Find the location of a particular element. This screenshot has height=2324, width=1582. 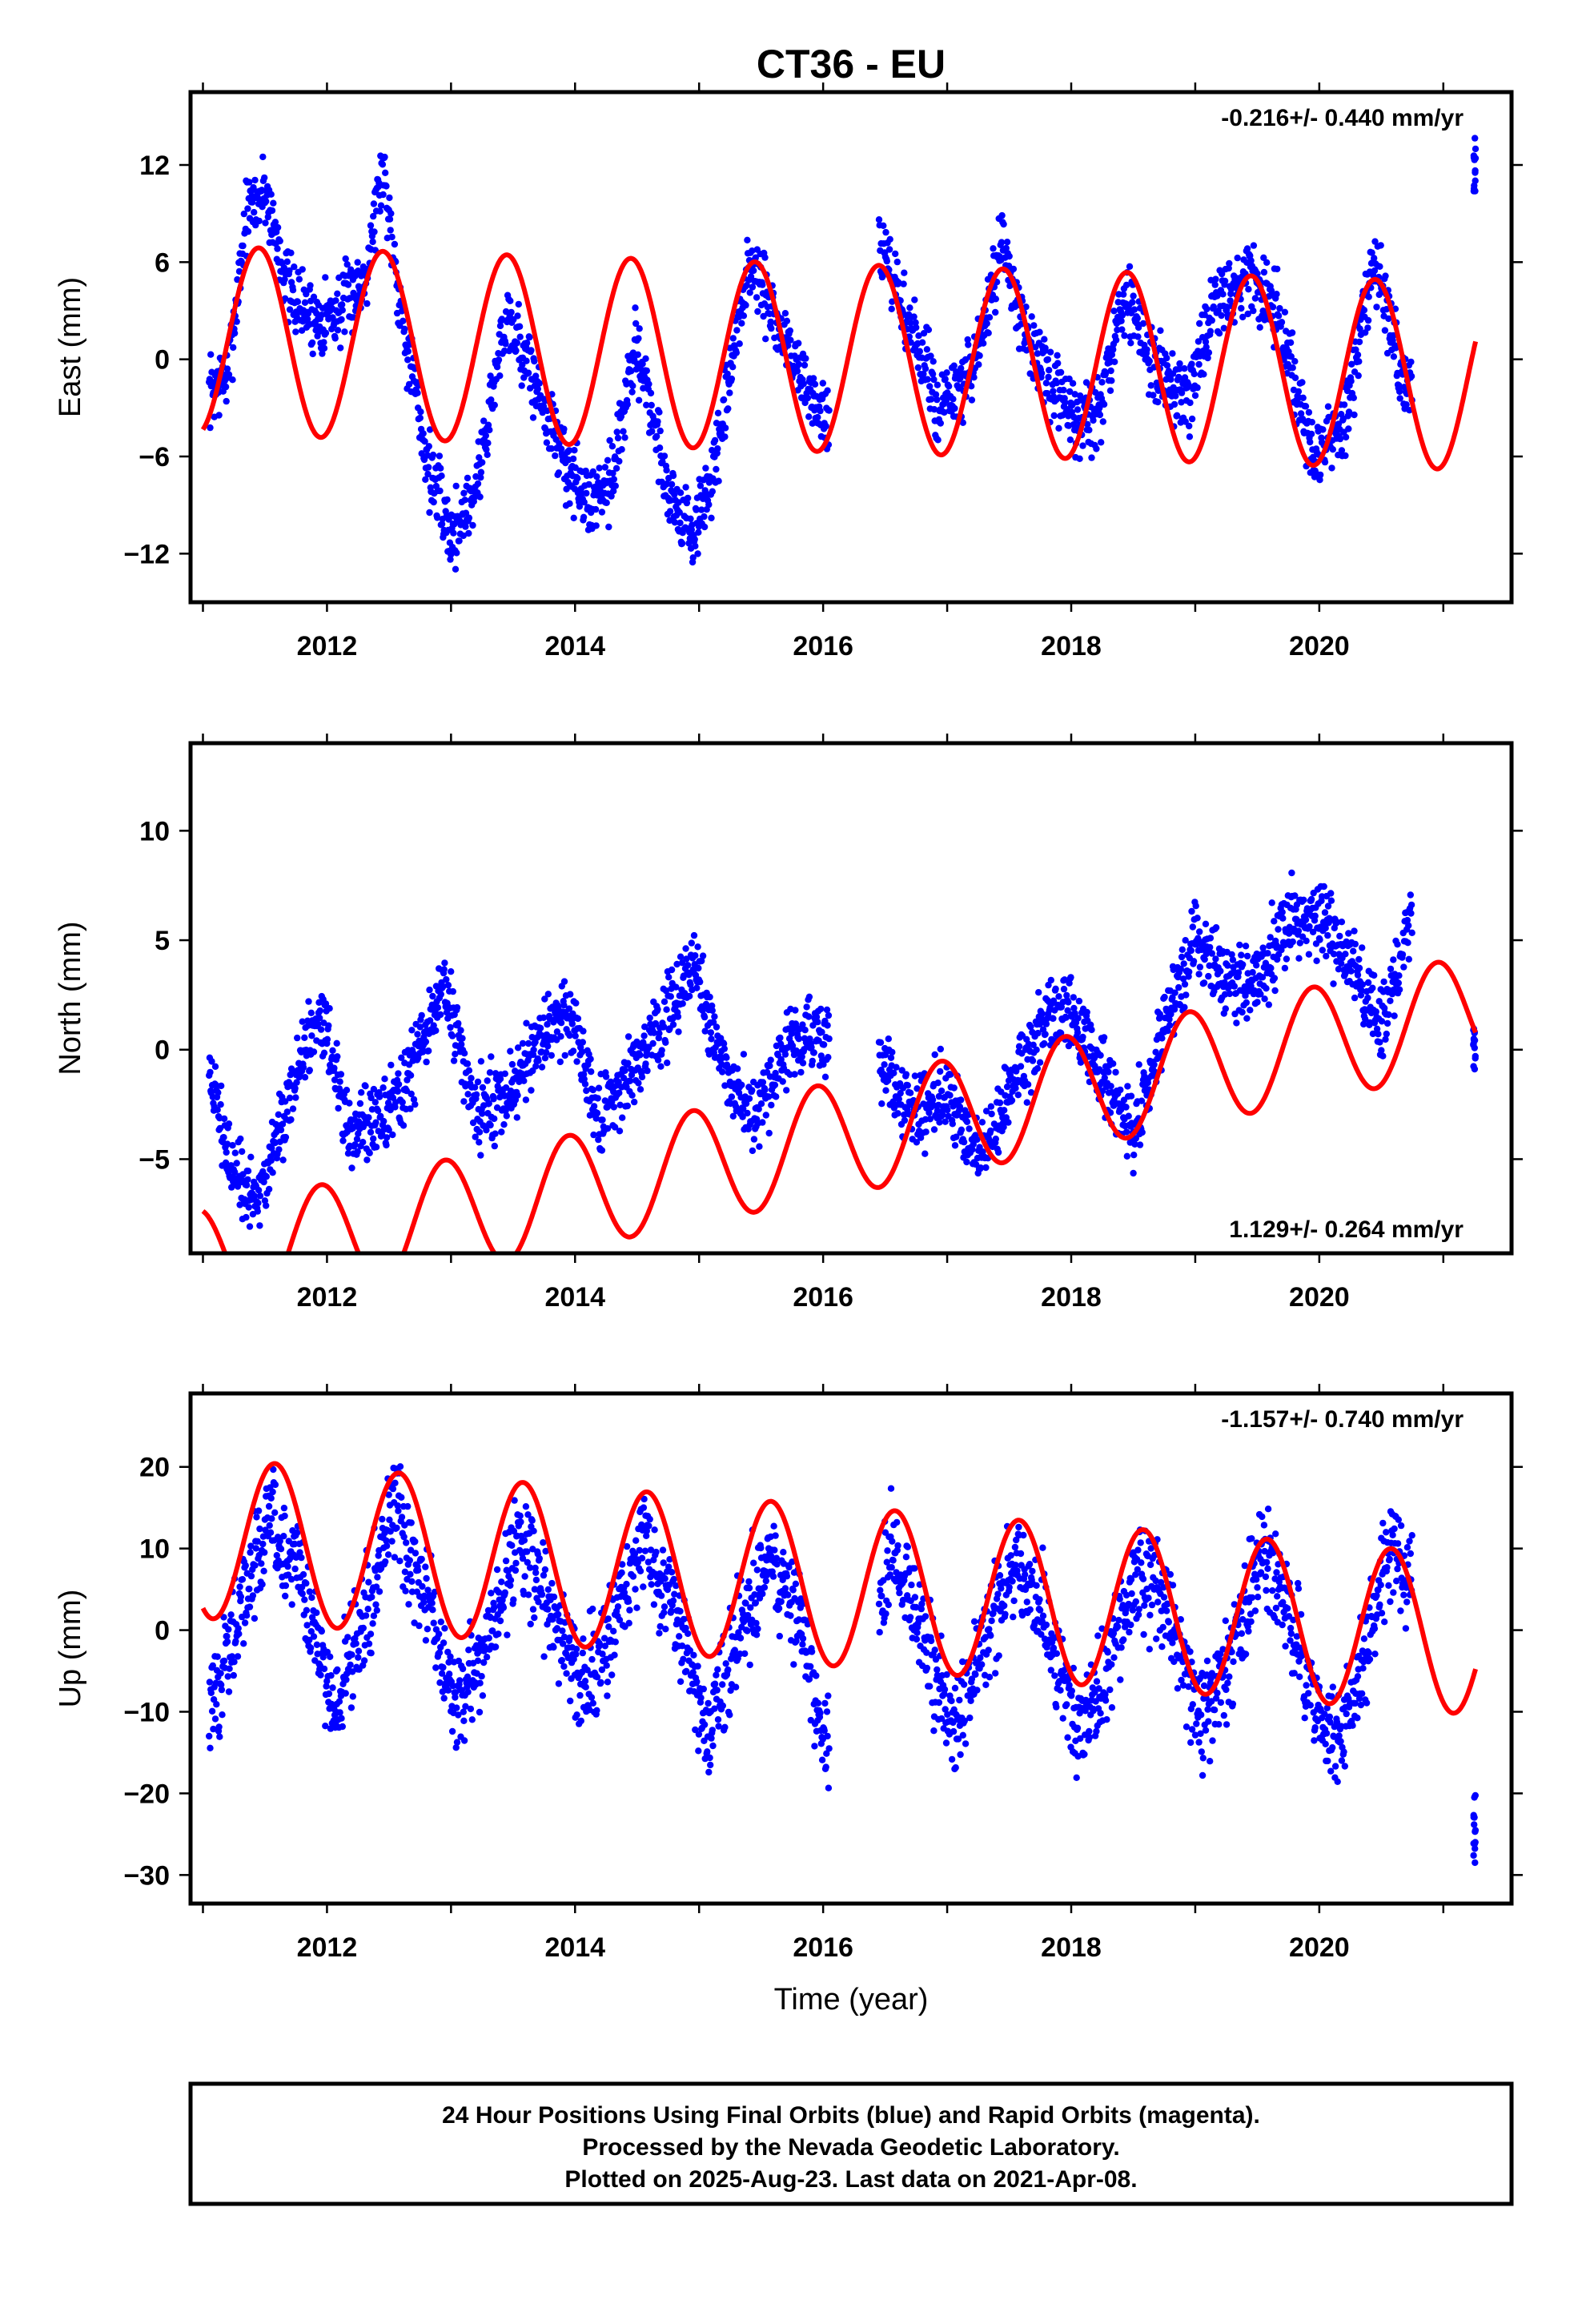

north-model-curve is located at coordinates (840, 1106).